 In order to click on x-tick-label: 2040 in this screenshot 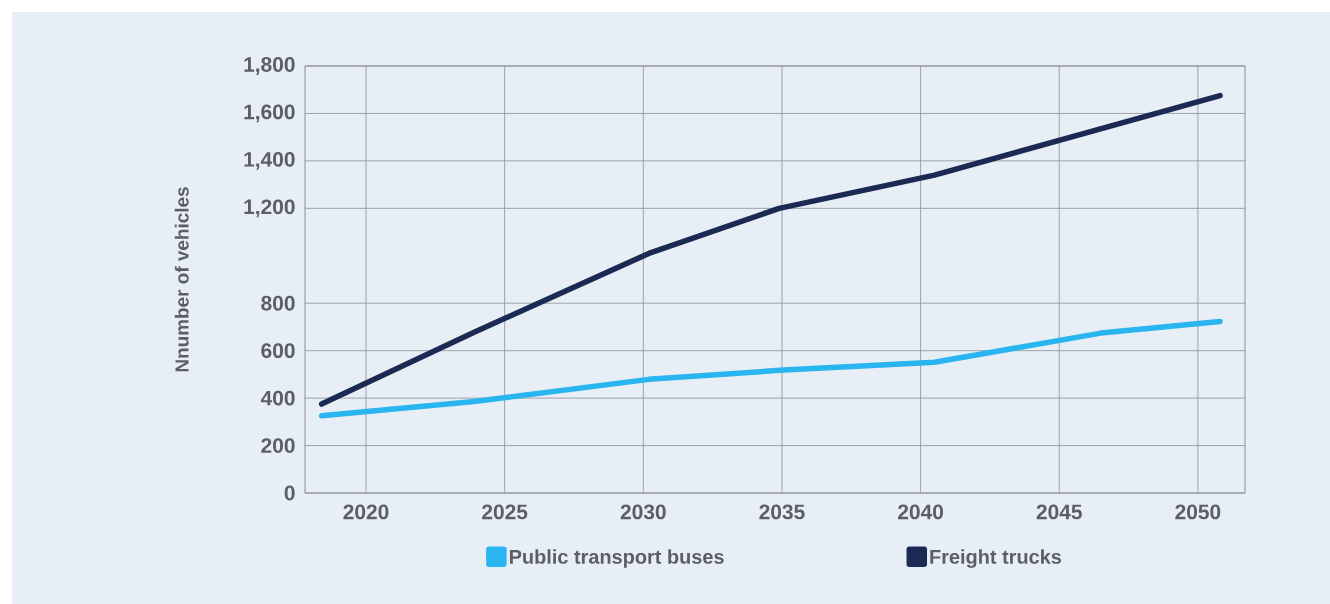, I will do `click(920, 512)`.